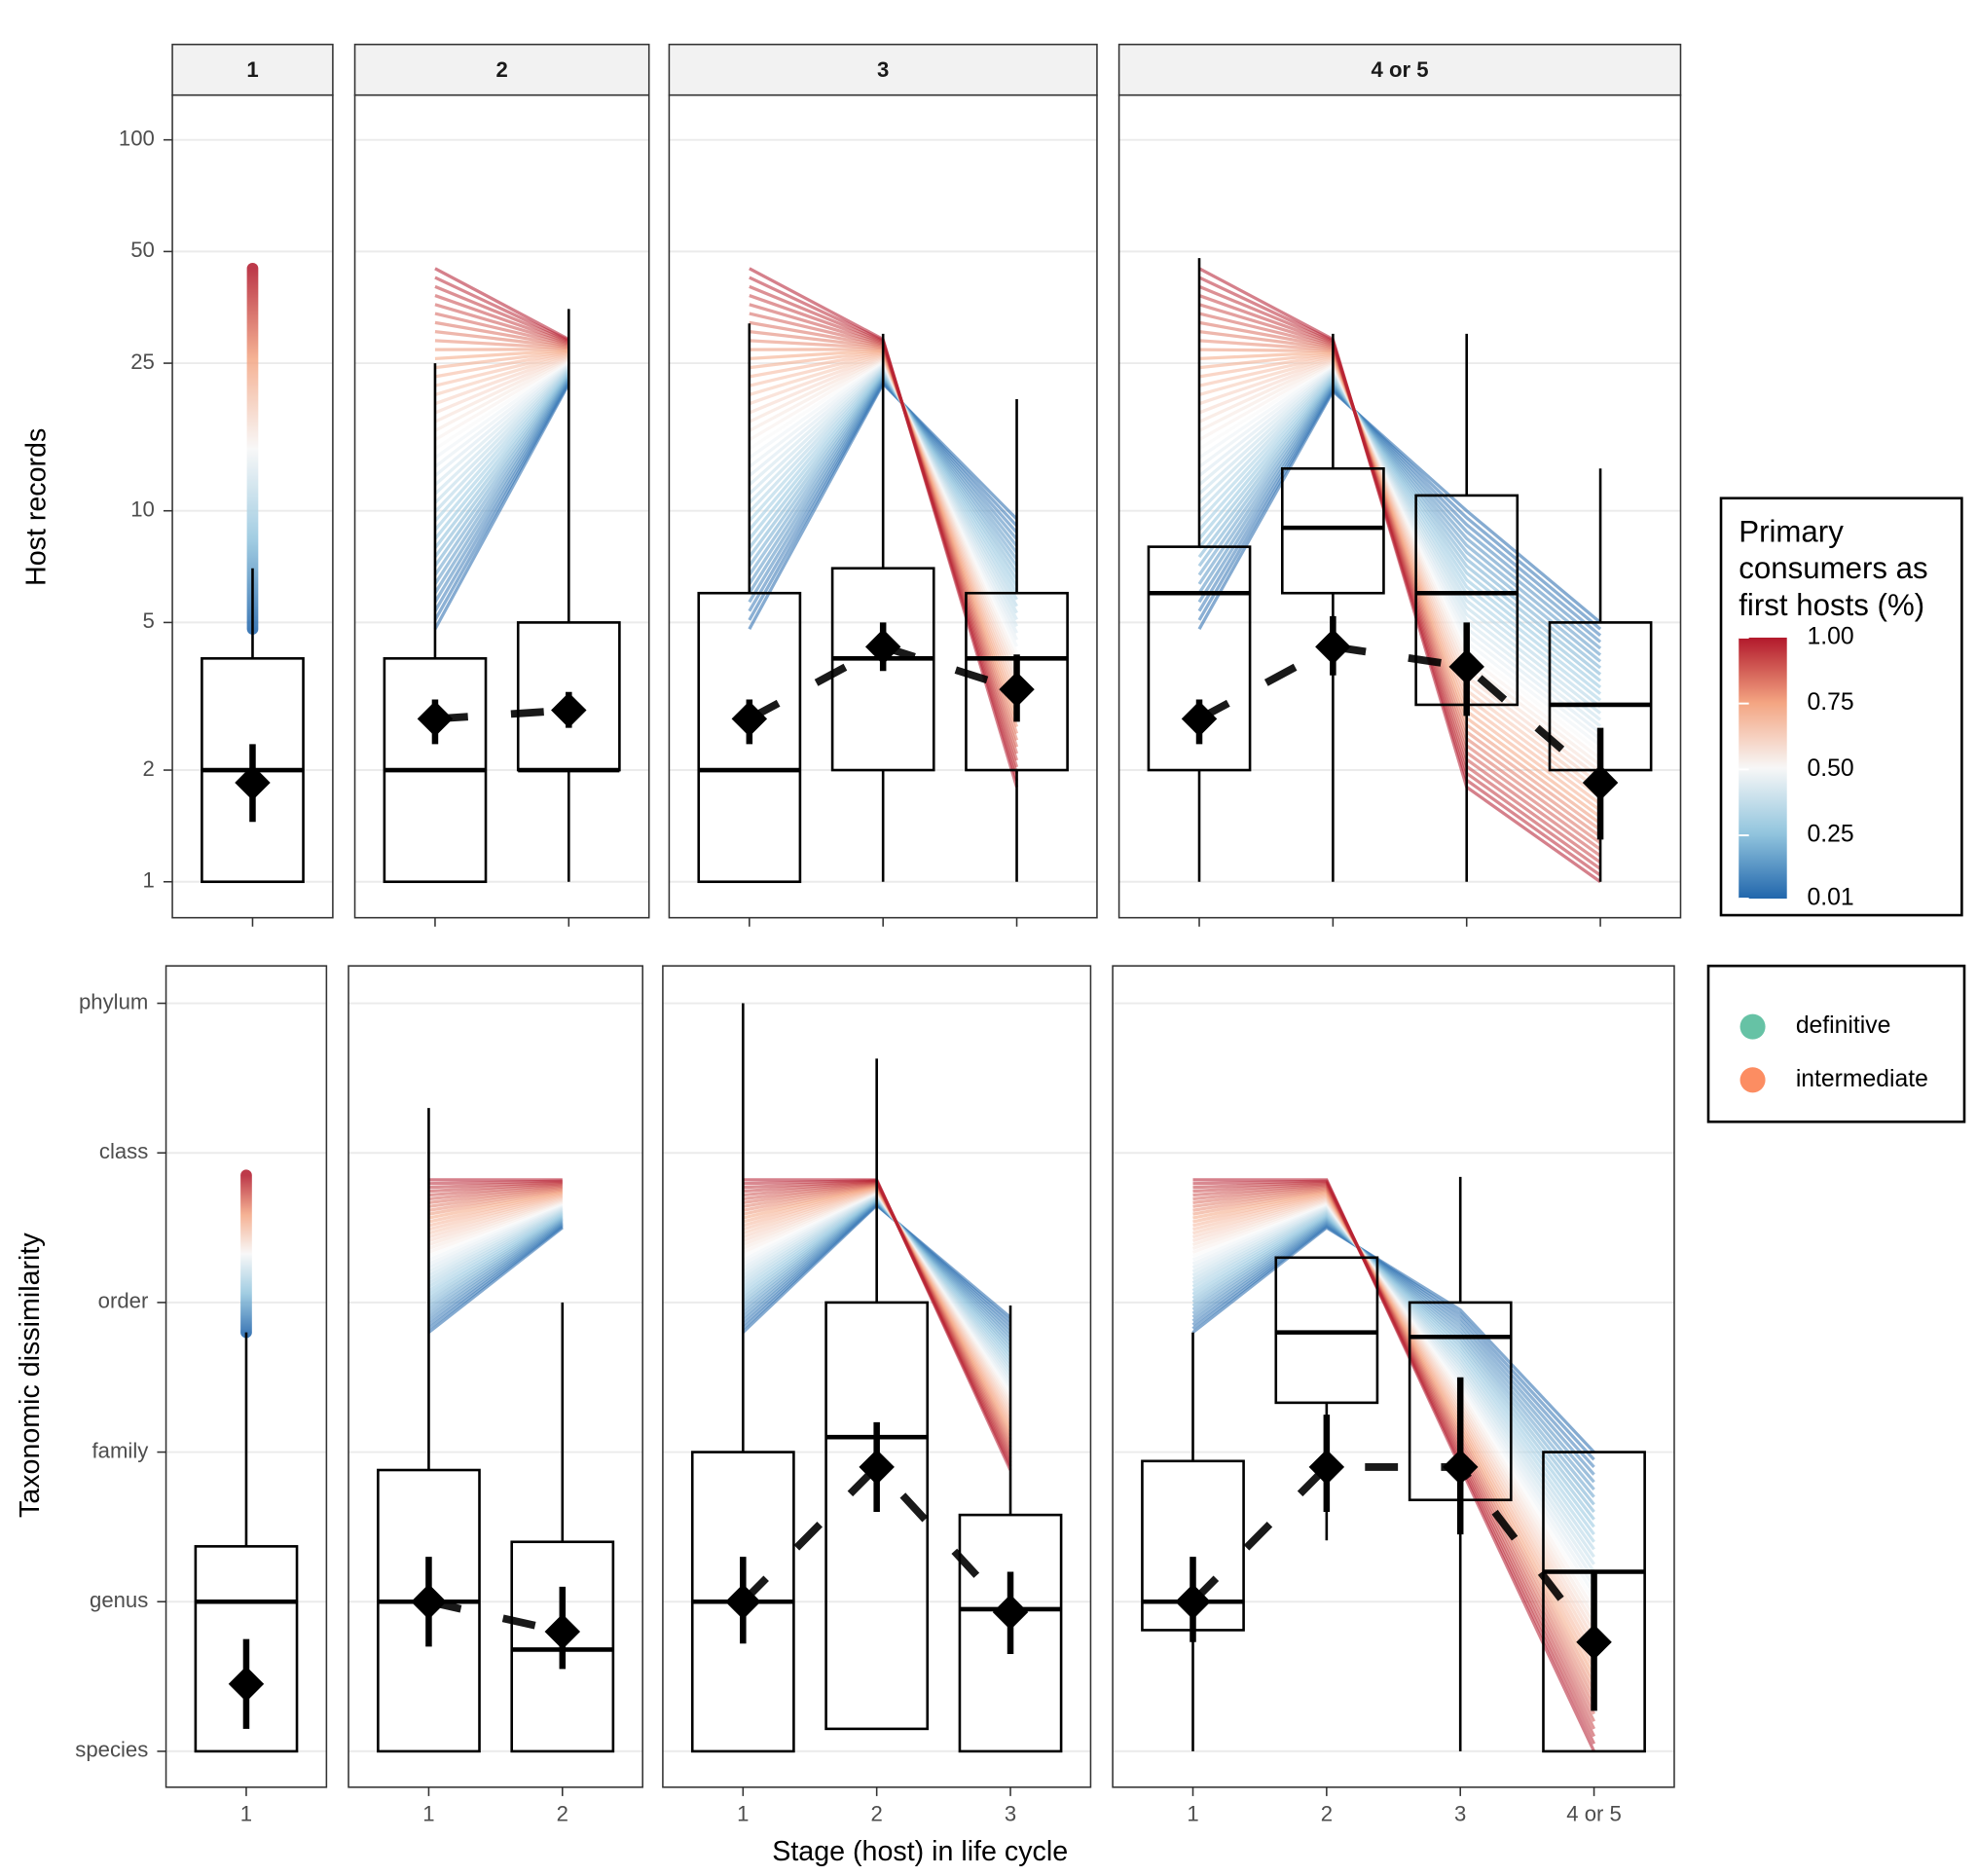  Describe the element at coordinates (123, 1301) in the screenshot. I see `y-tick-label: order` at that location.